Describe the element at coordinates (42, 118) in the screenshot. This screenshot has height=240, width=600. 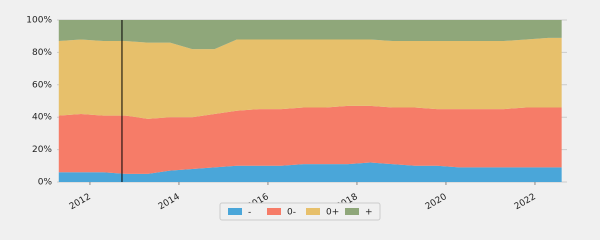
I see `y-tick-label: 40%` at that location.